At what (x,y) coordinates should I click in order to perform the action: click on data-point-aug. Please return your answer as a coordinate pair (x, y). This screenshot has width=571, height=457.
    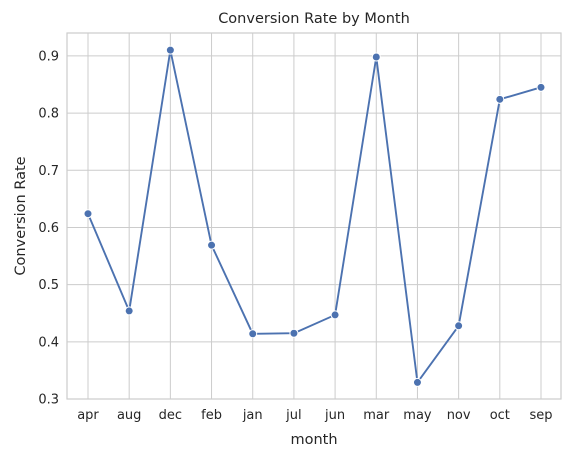
    Looking at the image, I should click on (129, 311).